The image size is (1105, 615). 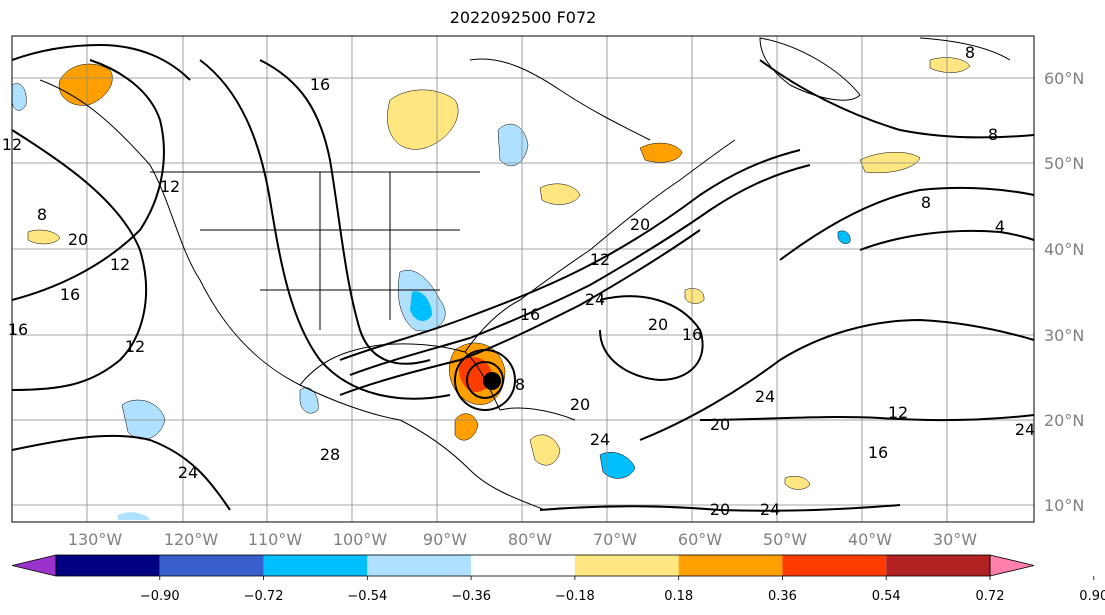 What do you see at coordinates (445, 539) in the screenshot?
I see `longitude-label: 90°W` at bounding box center [445, 539].